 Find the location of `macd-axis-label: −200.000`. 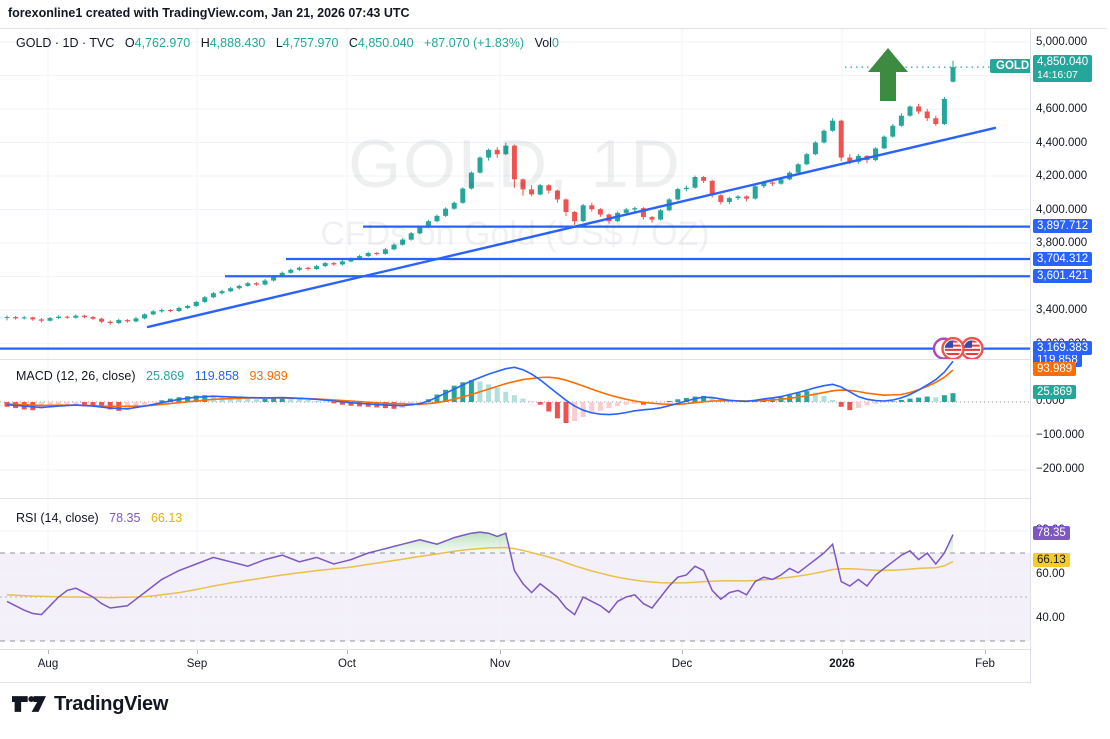

macd-axis-label: −200.000 is located at coordinates (1060, 469).